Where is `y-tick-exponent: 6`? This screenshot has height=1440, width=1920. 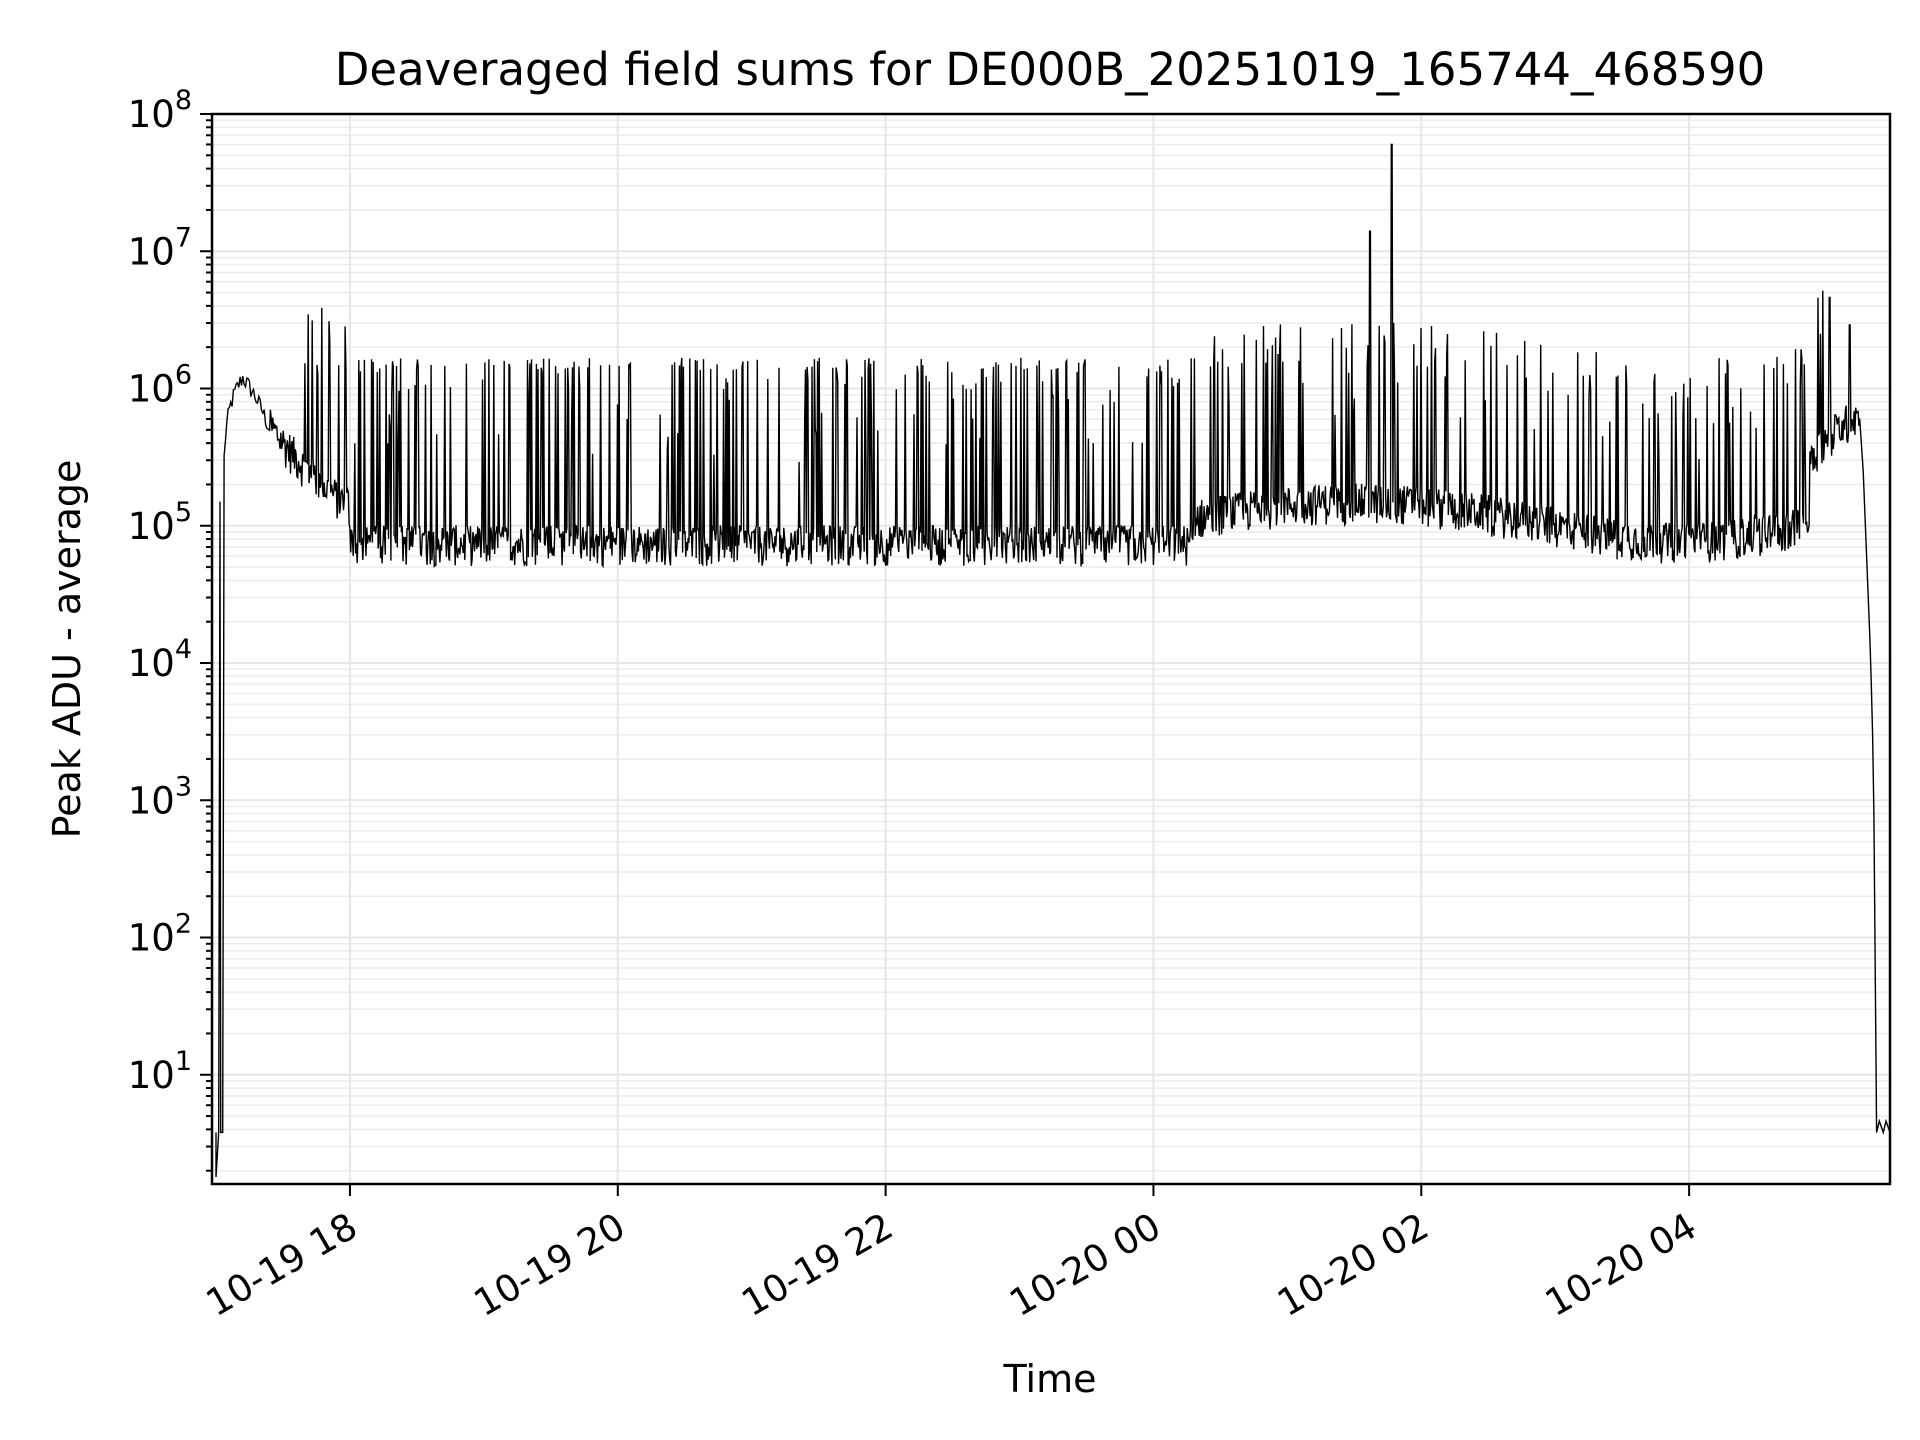 y-tick-exponent: 6 is located at coordinates (183, 375).